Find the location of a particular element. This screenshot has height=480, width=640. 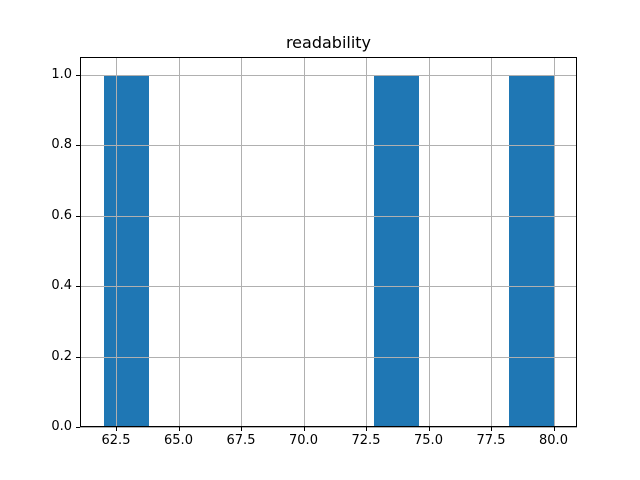

x-tick-label: 80.0 is located at coordinates (553, 440).